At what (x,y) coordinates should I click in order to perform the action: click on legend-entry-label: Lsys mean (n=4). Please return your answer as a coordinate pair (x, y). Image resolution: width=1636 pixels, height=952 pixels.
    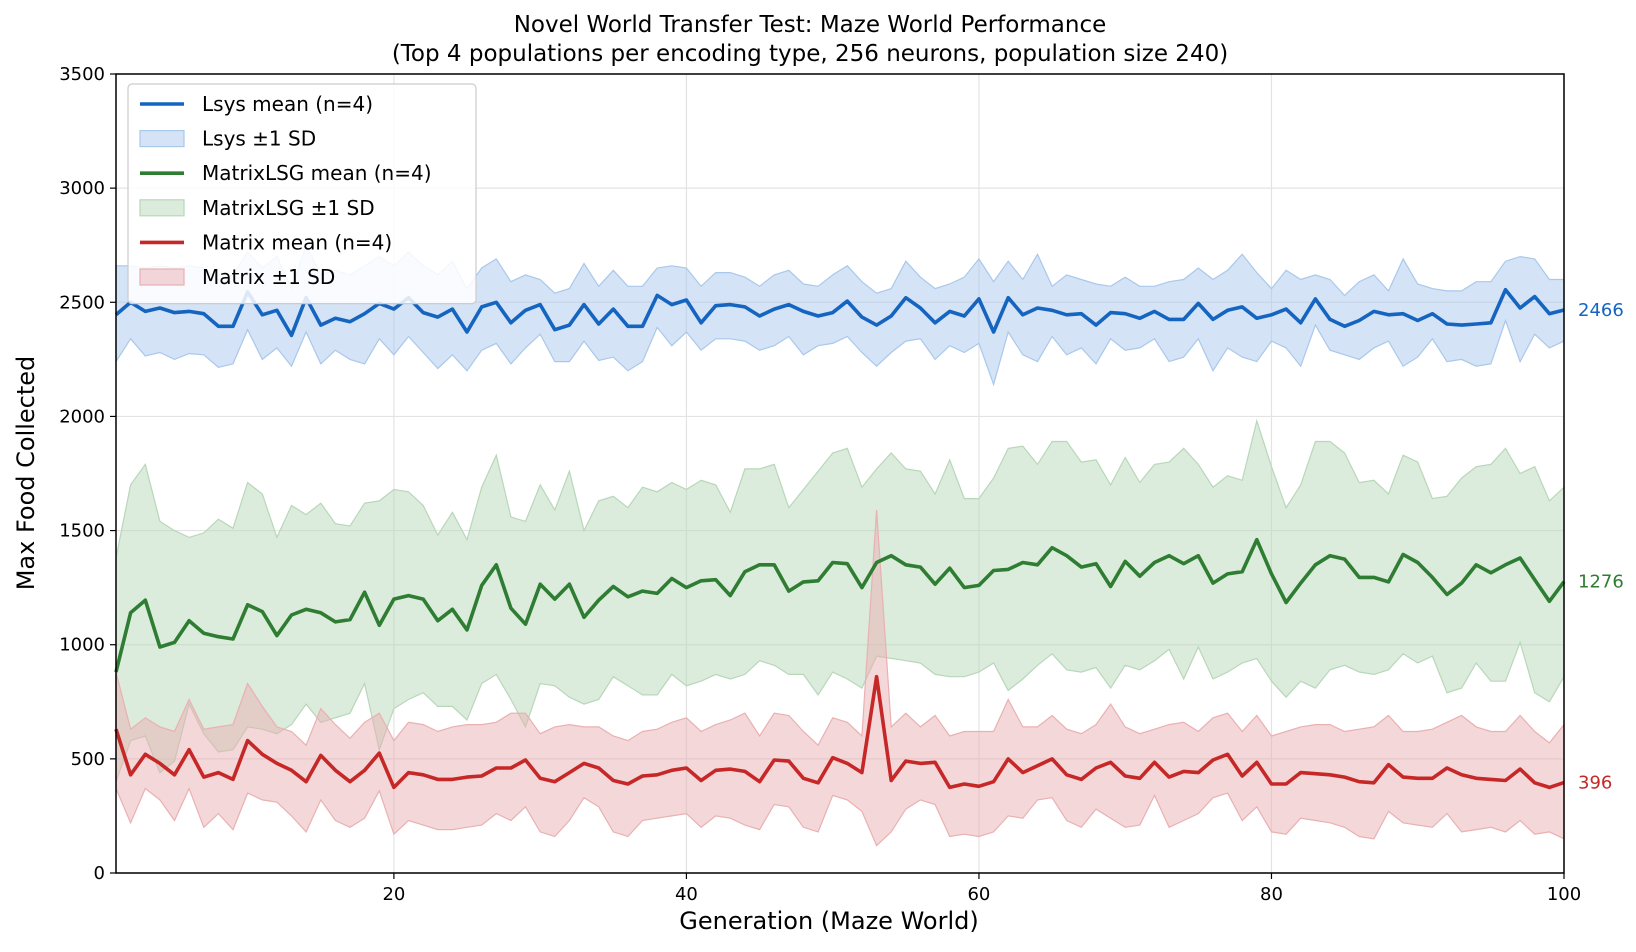
    Looking at the image, I should click on (287, 104).